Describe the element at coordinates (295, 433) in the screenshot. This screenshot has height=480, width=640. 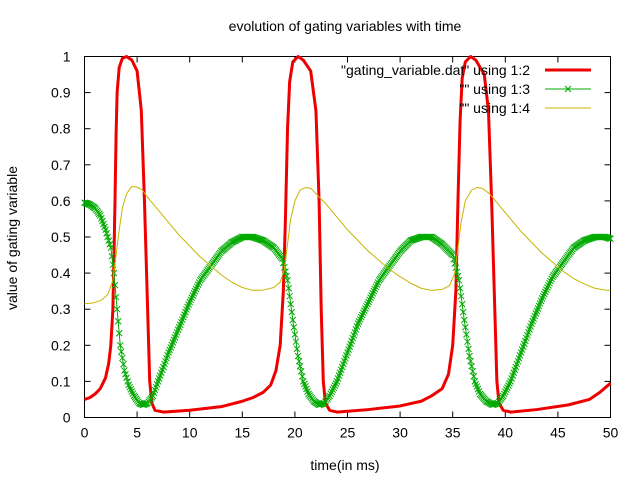
I see `x-tick-label: 20` at that location.